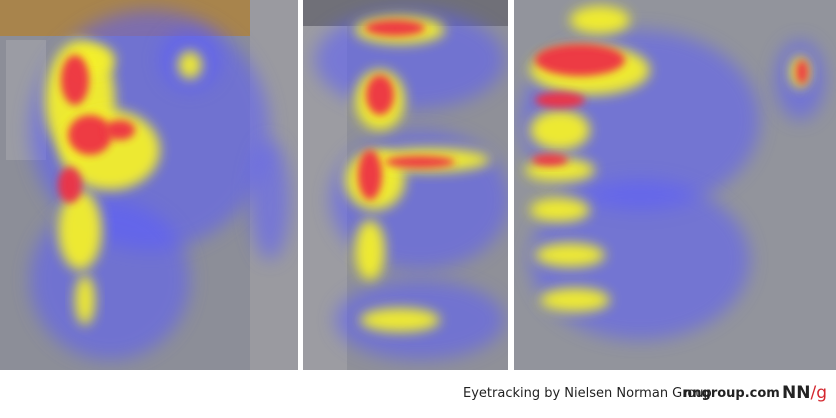 This screenshot has height=418, width=836. Describe the element at coordinates (818, 393) in the screenshot. I see `logo-g: /g` at that location.